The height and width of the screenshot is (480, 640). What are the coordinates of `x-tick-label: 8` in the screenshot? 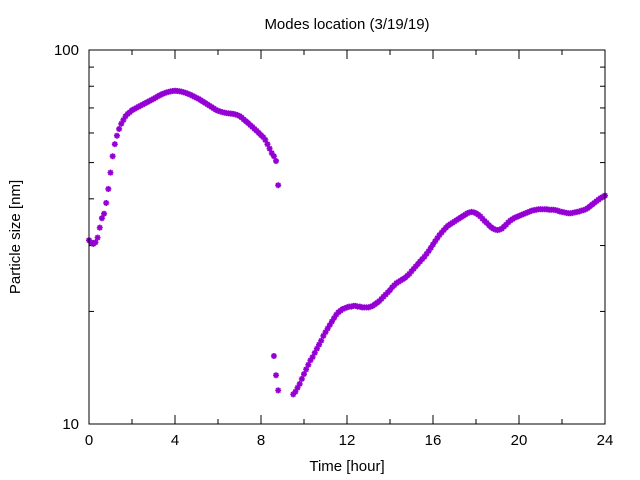 It's located at (261, 440).